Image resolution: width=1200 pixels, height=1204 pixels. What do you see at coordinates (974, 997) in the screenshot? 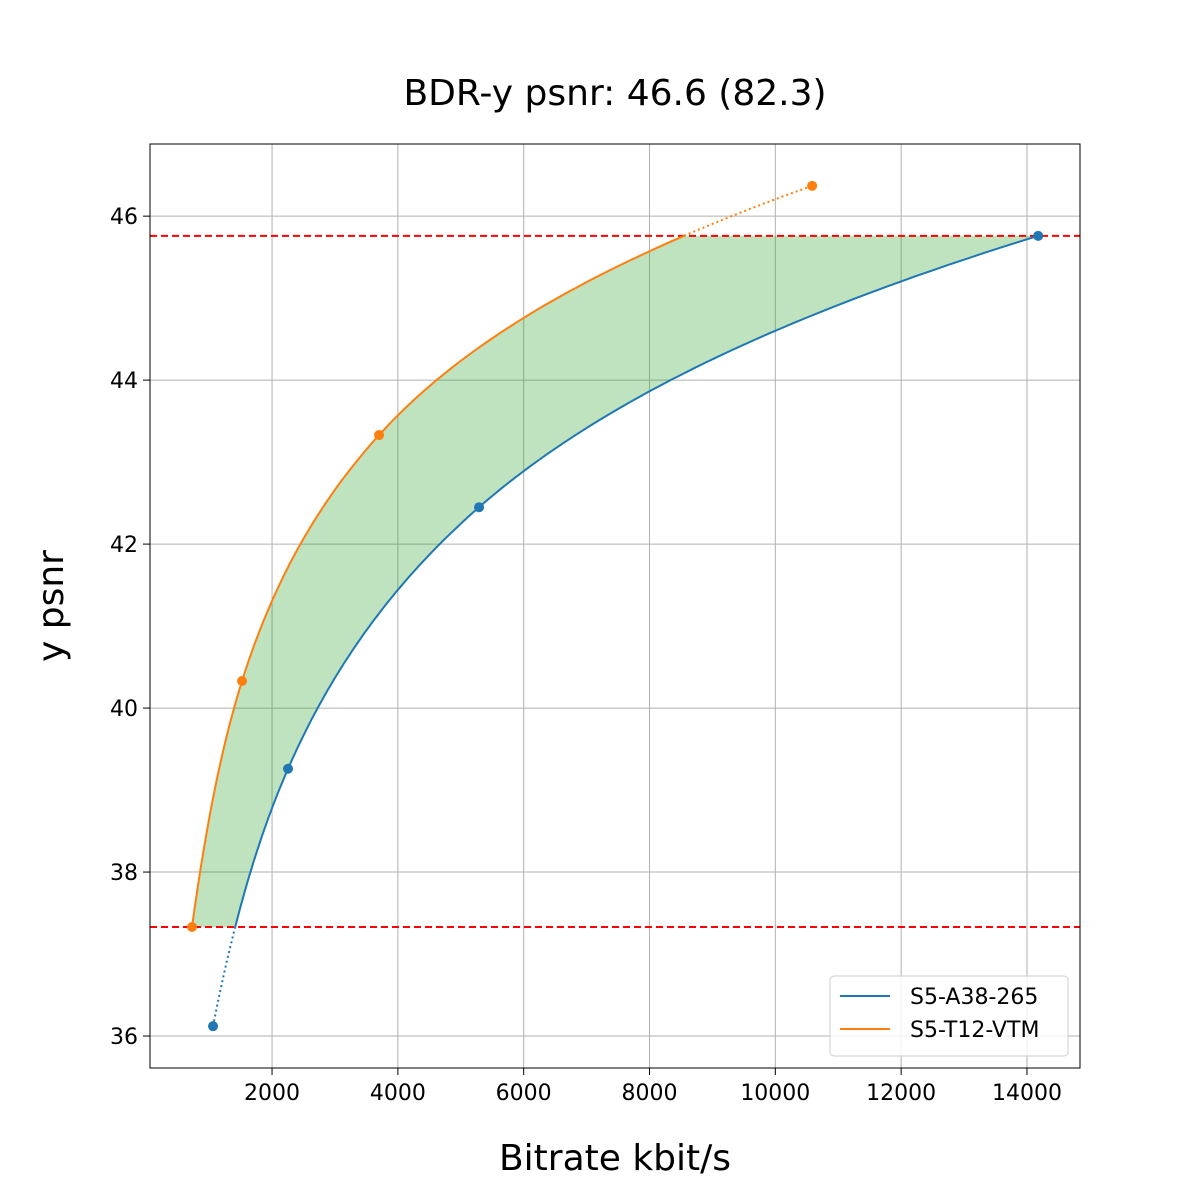
I see `legend-label-s5-a38-265: S5-A38-265` at bounding box center [974, 997].